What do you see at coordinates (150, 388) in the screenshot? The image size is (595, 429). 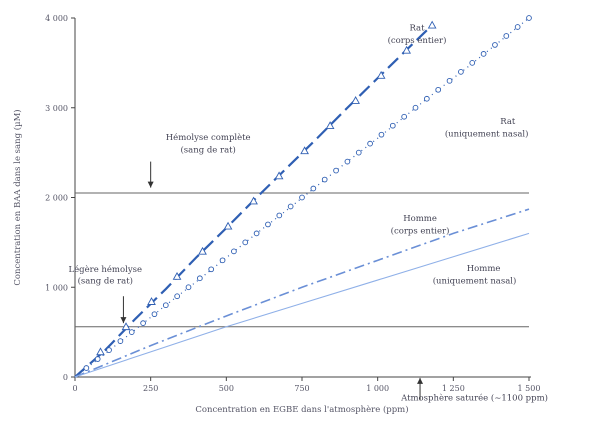 I see `x-tick-label: 250` at bounding box center [150, 388].